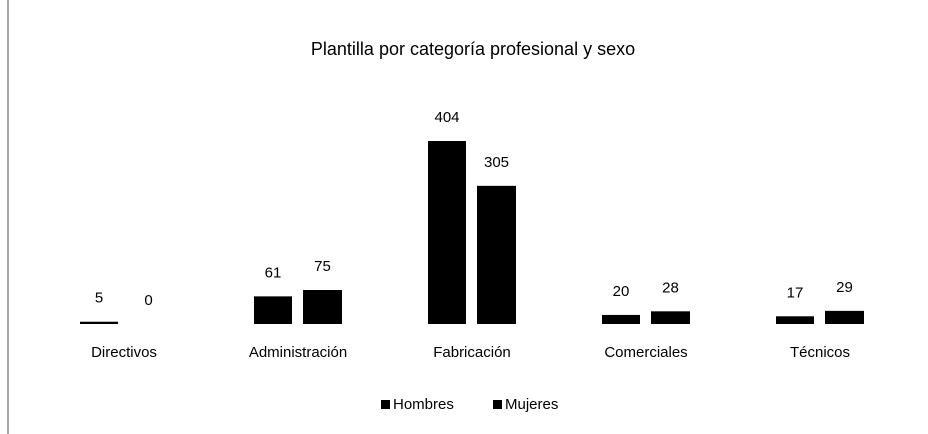 The width and height of the screenshot is (928, 434). What do you see at coordinates (322, 266) in the screenshot?
I see `value-label: 75` at bounding box center [322, 266].